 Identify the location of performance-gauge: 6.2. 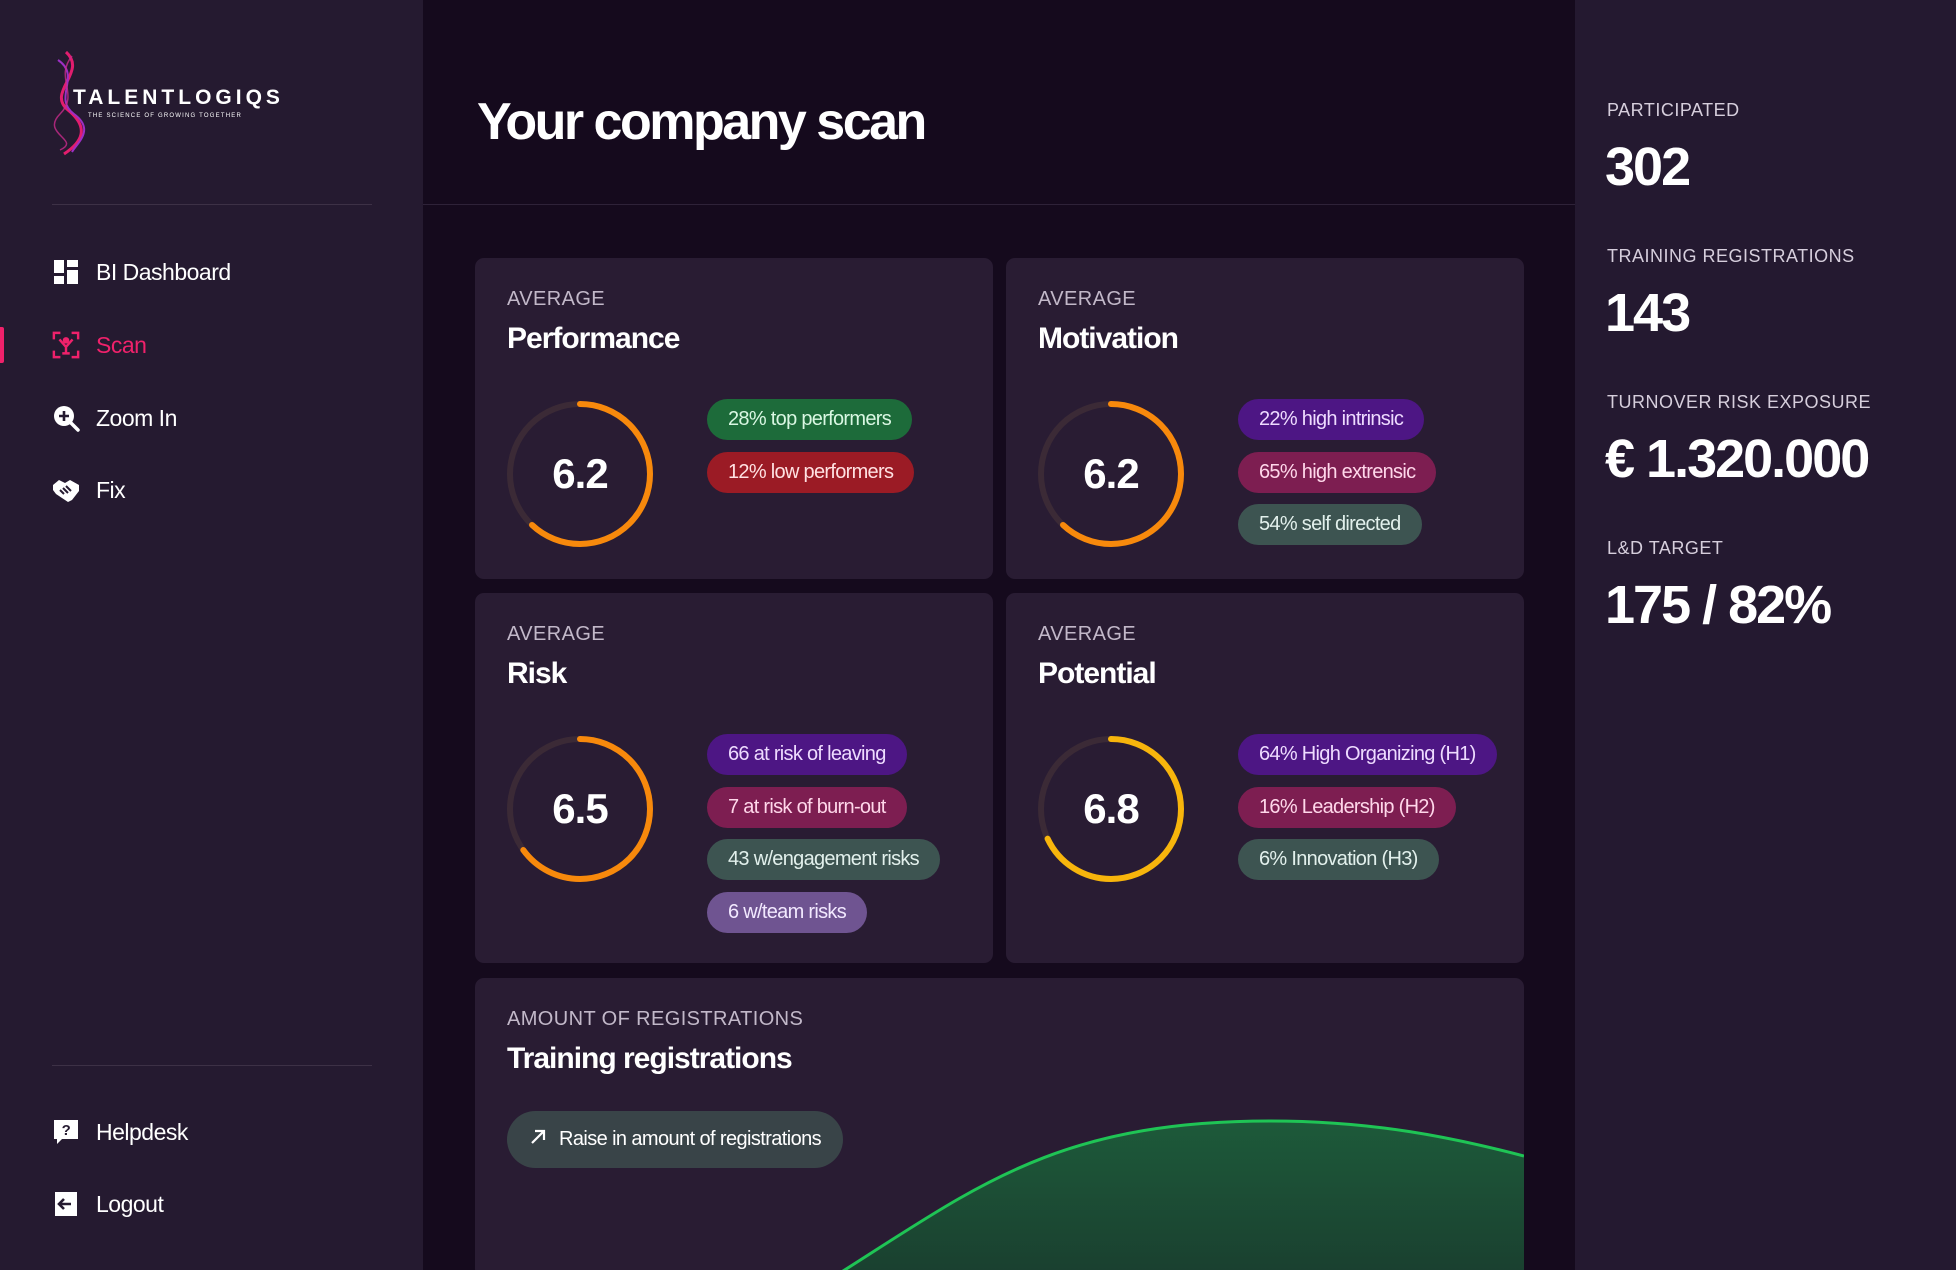
(580, 474).